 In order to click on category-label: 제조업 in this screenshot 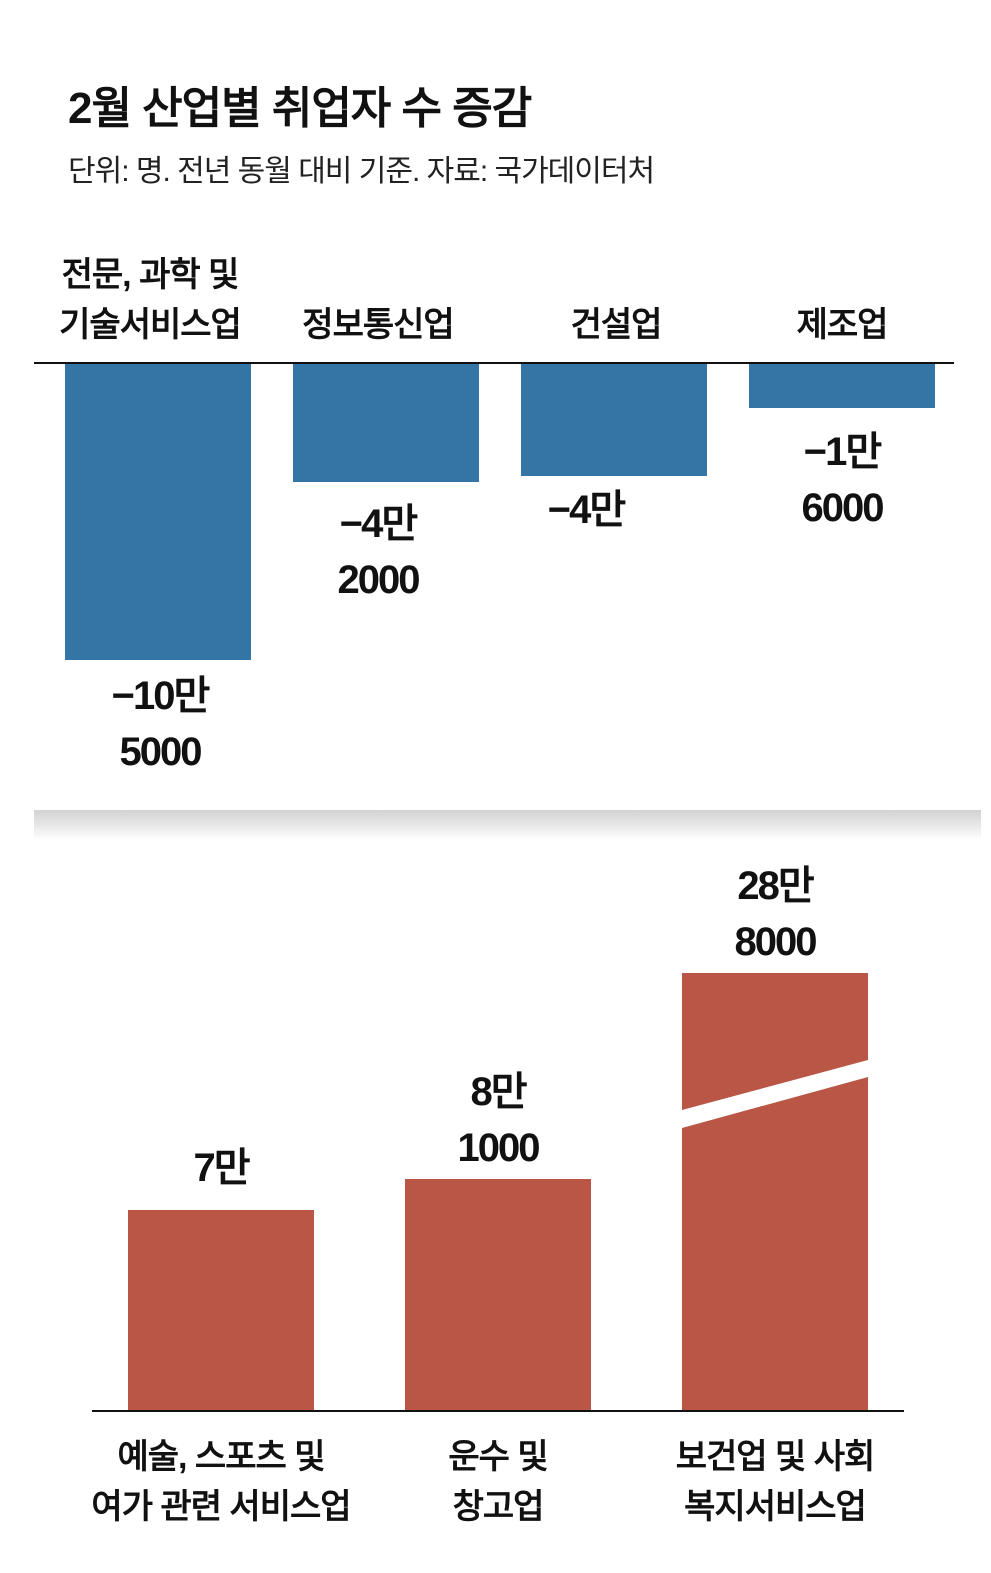, I will do `click(842, 325)`.